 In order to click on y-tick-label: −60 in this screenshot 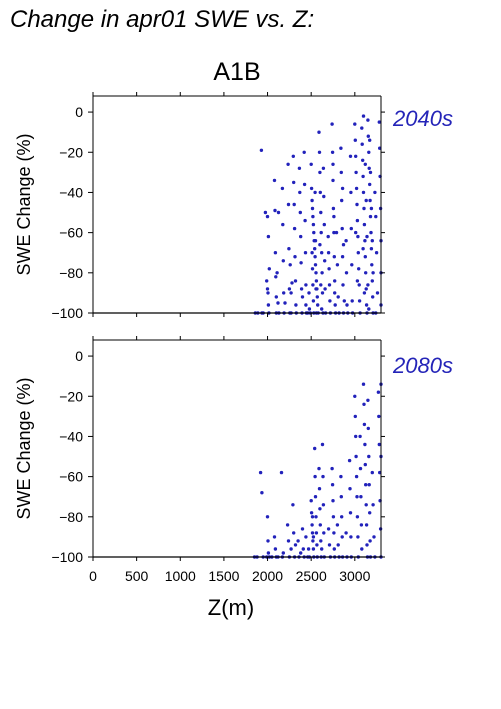, I will do `click(71, 477)`.